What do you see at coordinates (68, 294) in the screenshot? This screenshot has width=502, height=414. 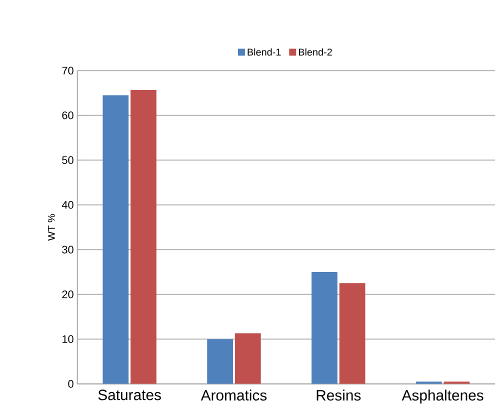 I see `y-tick-label: 20` at bounding box center [68, 294].